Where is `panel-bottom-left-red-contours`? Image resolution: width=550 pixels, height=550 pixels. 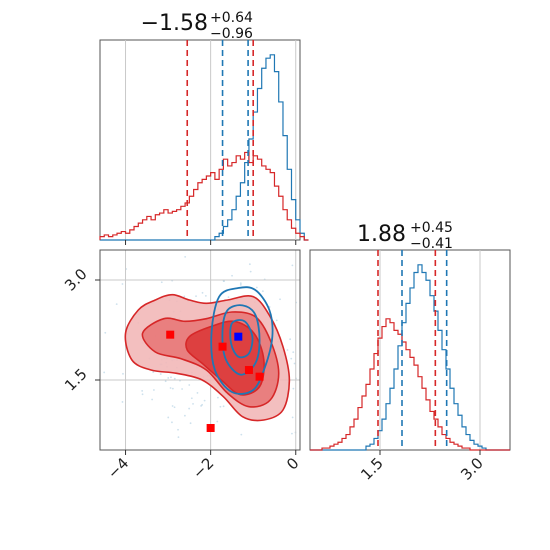 panel-bottom-left-red-contours is located at coordinates (207, 357).